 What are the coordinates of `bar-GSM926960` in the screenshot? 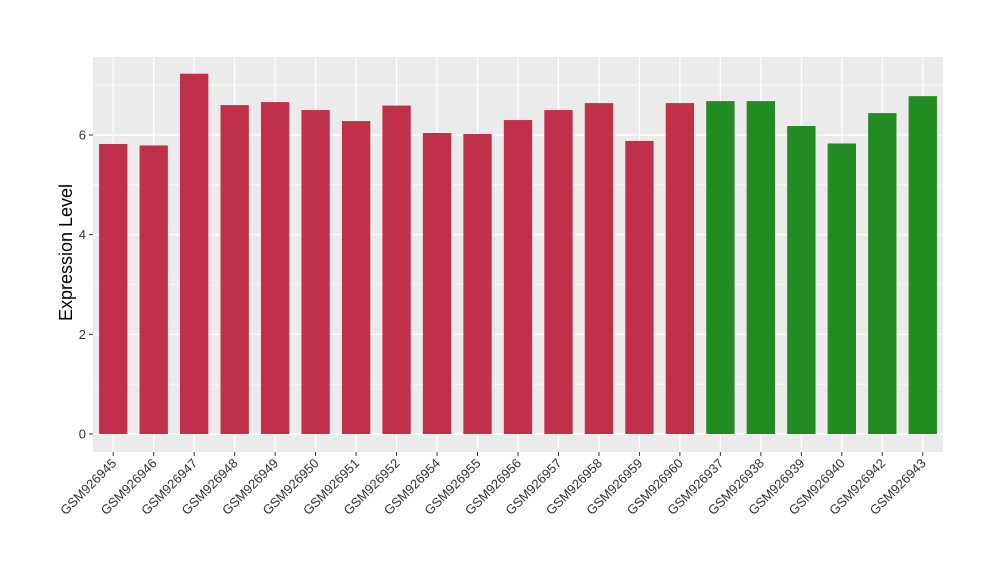 It's located at (680, 269).